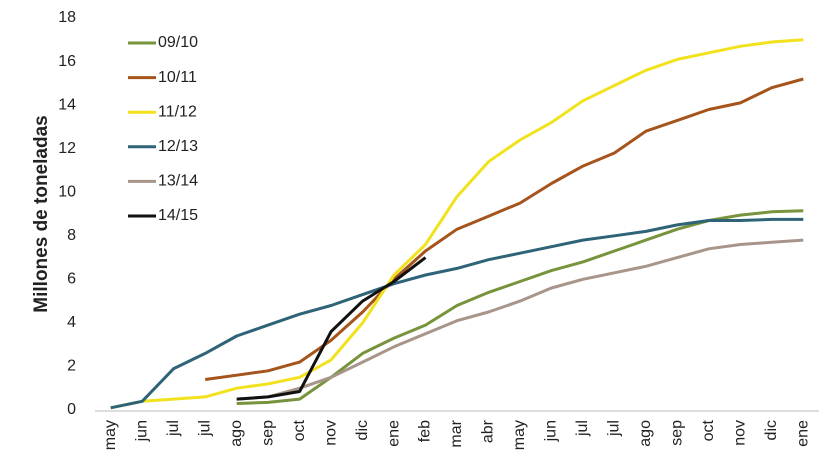  Describe the element at coordinates (178, 146) in the screenshot. I see `legend-label: 12/13` at that location.